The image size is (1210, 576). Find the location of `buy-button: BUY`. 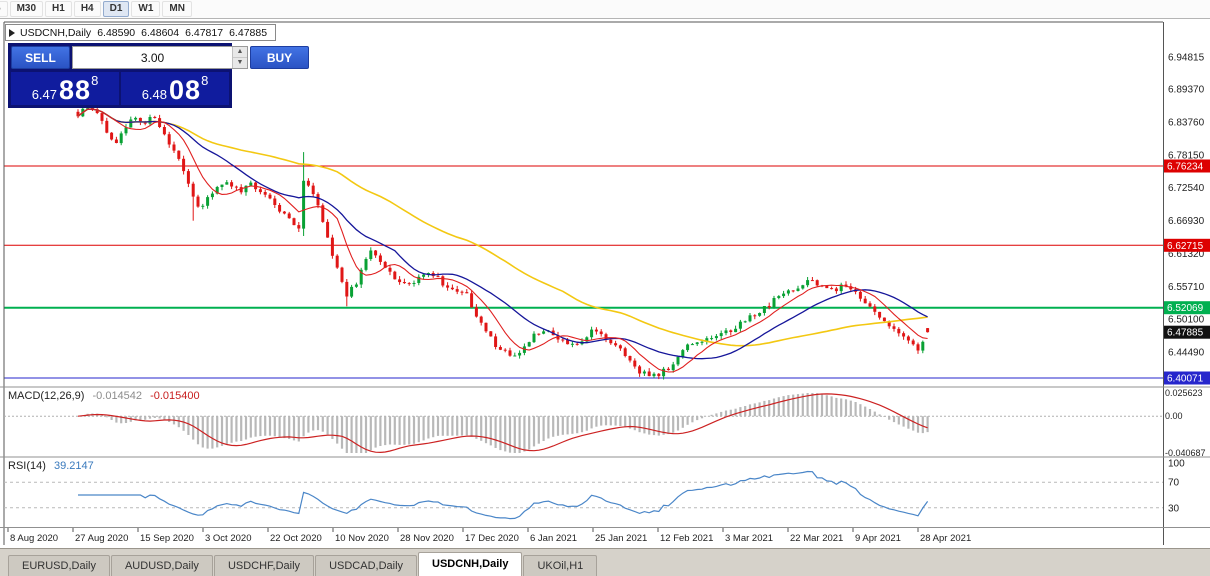

buy-button: BUY is located at coordinates (279, 57).